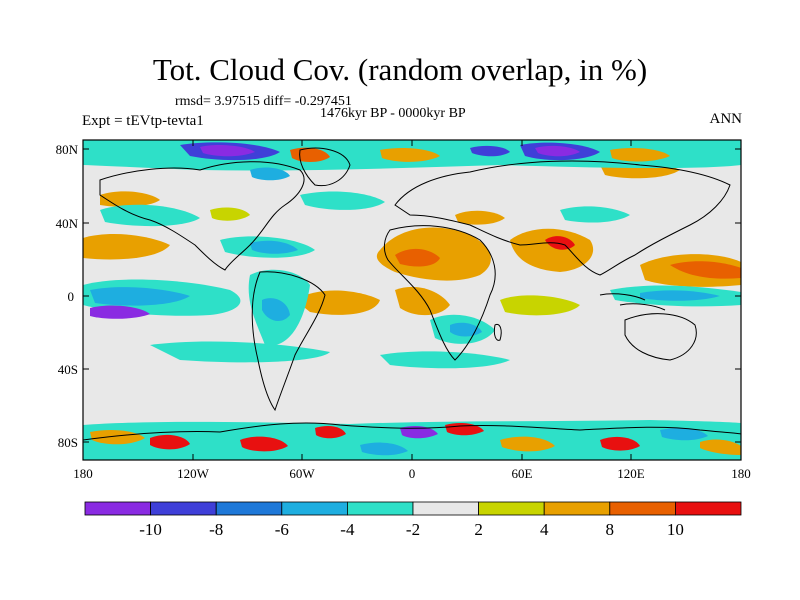  Describe the element at coordinates (216, 529) in the screenshot. I see `colorbar-label: -8` at that location.